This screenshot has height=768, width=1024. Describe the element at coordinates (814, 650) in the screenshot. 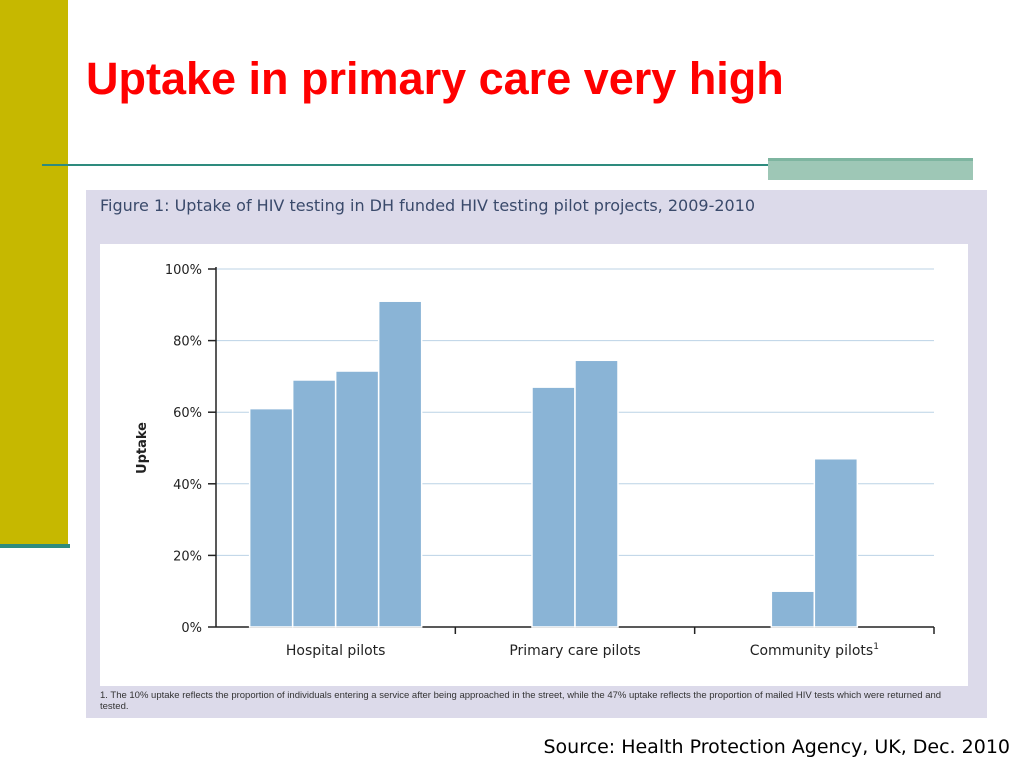

I see `x-category-label: Community pilots1` at that location.